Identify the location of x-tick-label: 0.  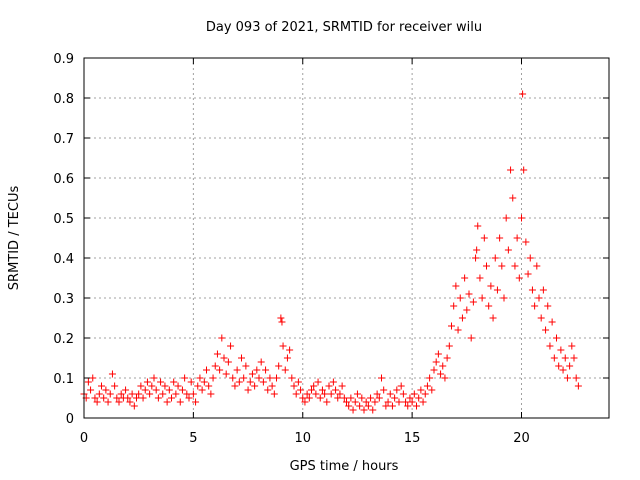
(84, 438).